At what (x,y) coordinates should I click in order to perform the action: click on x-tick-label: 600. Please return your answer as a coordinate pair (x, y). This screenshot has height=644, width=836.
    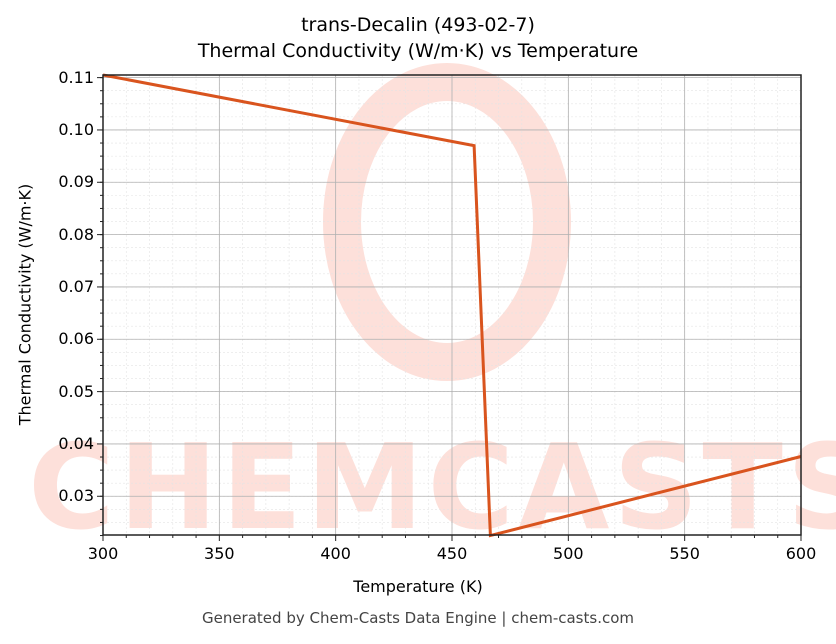
    Looking at the image, I should click on (801, 553).